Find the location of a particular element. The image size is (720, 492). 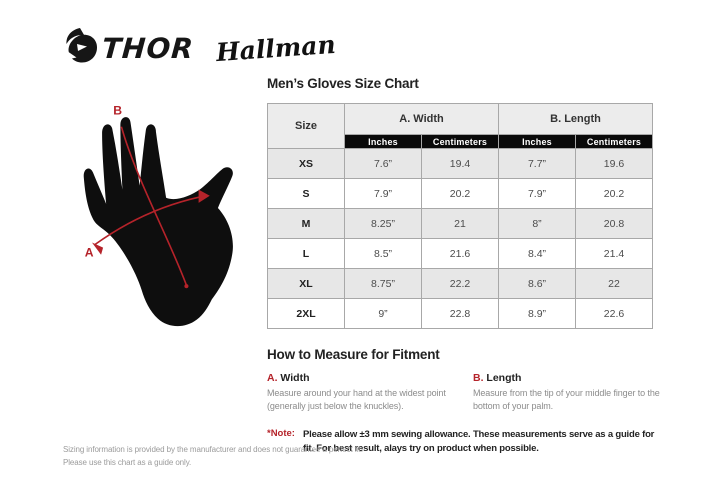

table-row-xl: XL 8.75” 22.2 8.6” 22 is located at coordinates (460, 283).